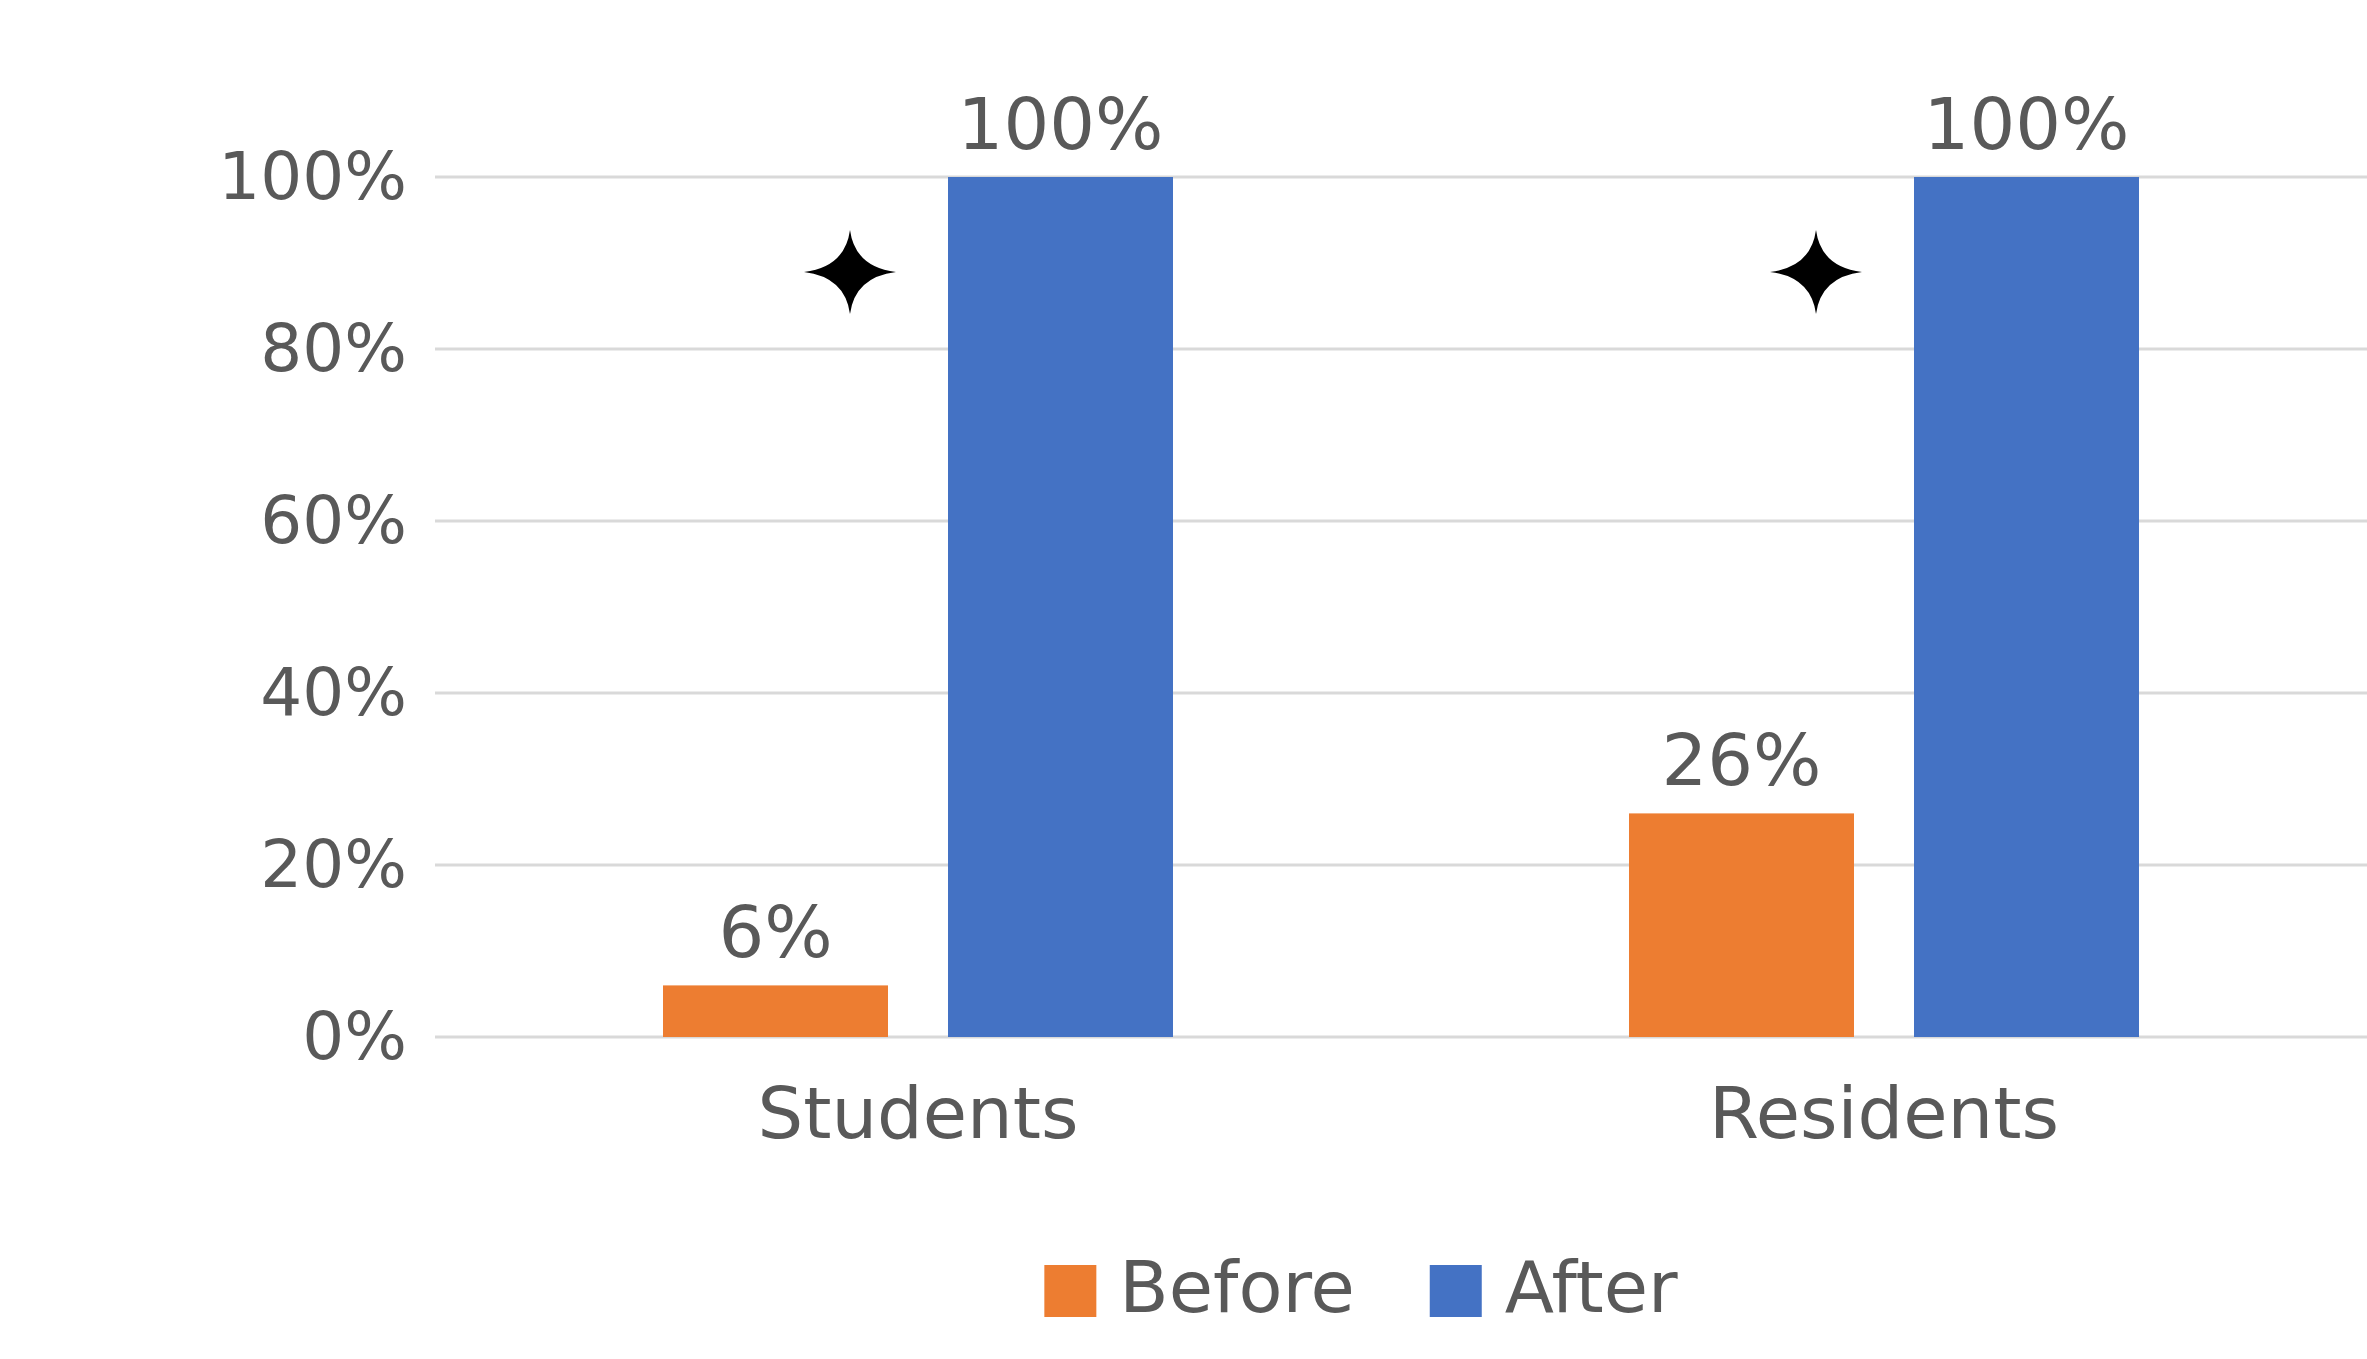 The width and height of the screenshot is (2367, 1359). What do you see at coordinates (333, 348) in the screenshot?
I see `y-tick-label: 80%` at bounding box center [333, 348].